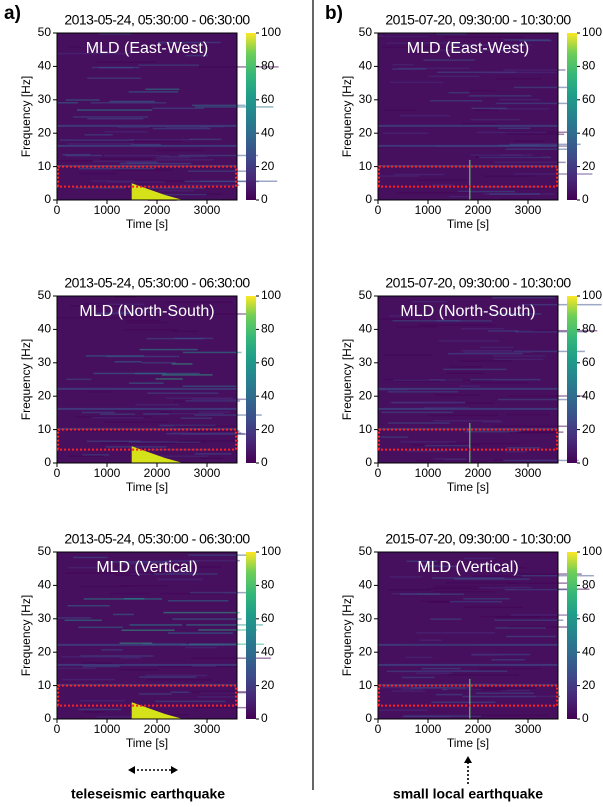  What do you see at coordinates (467, 567) in the screenshot?
I see `annotation: MLD (Vertical)` at bounding box center [467, 567].